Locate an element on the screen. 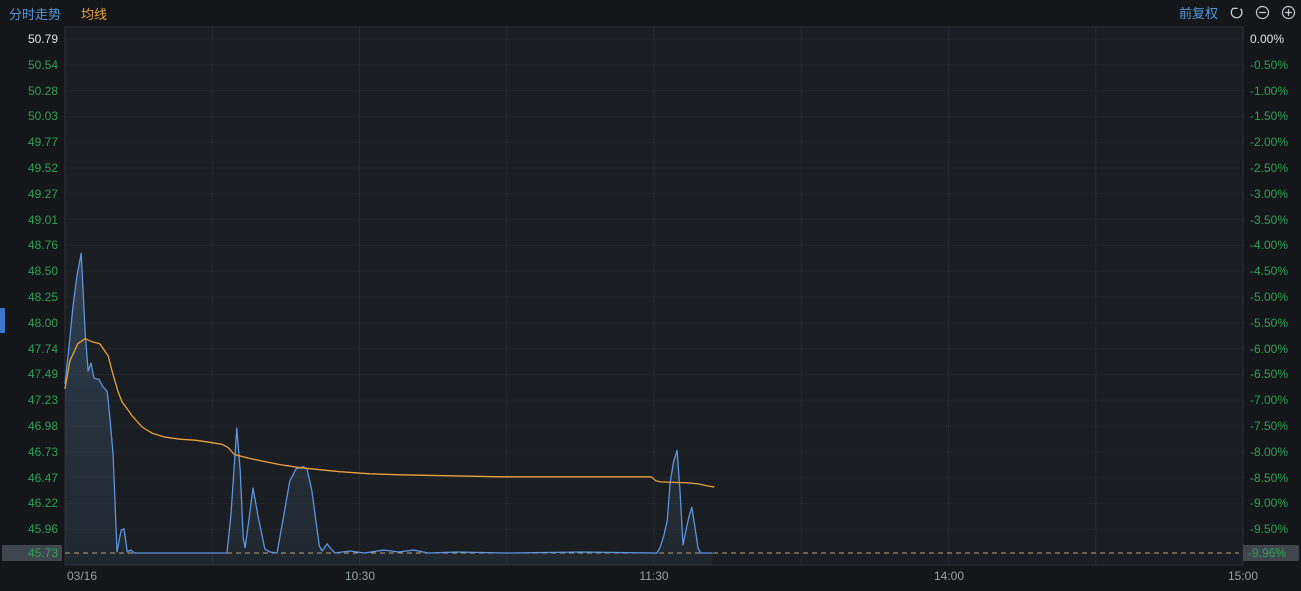  y-axis-price-label: 49.27 is located at coordinates (42, 194).